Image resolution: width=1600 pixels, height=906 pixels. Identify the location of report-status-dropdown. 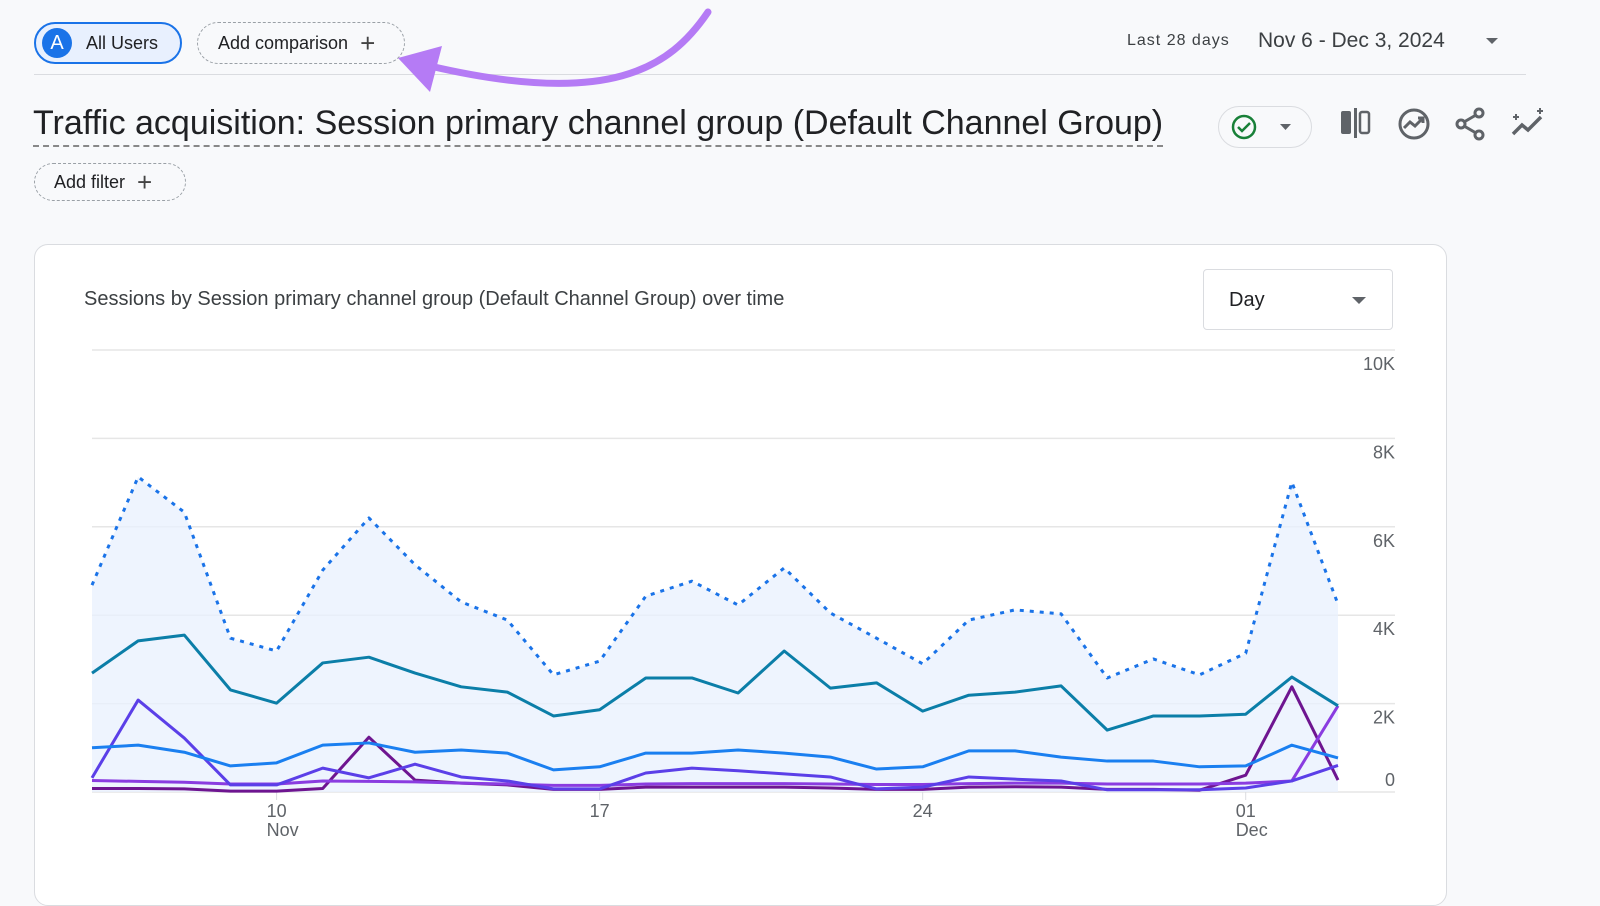
(1265, 127).